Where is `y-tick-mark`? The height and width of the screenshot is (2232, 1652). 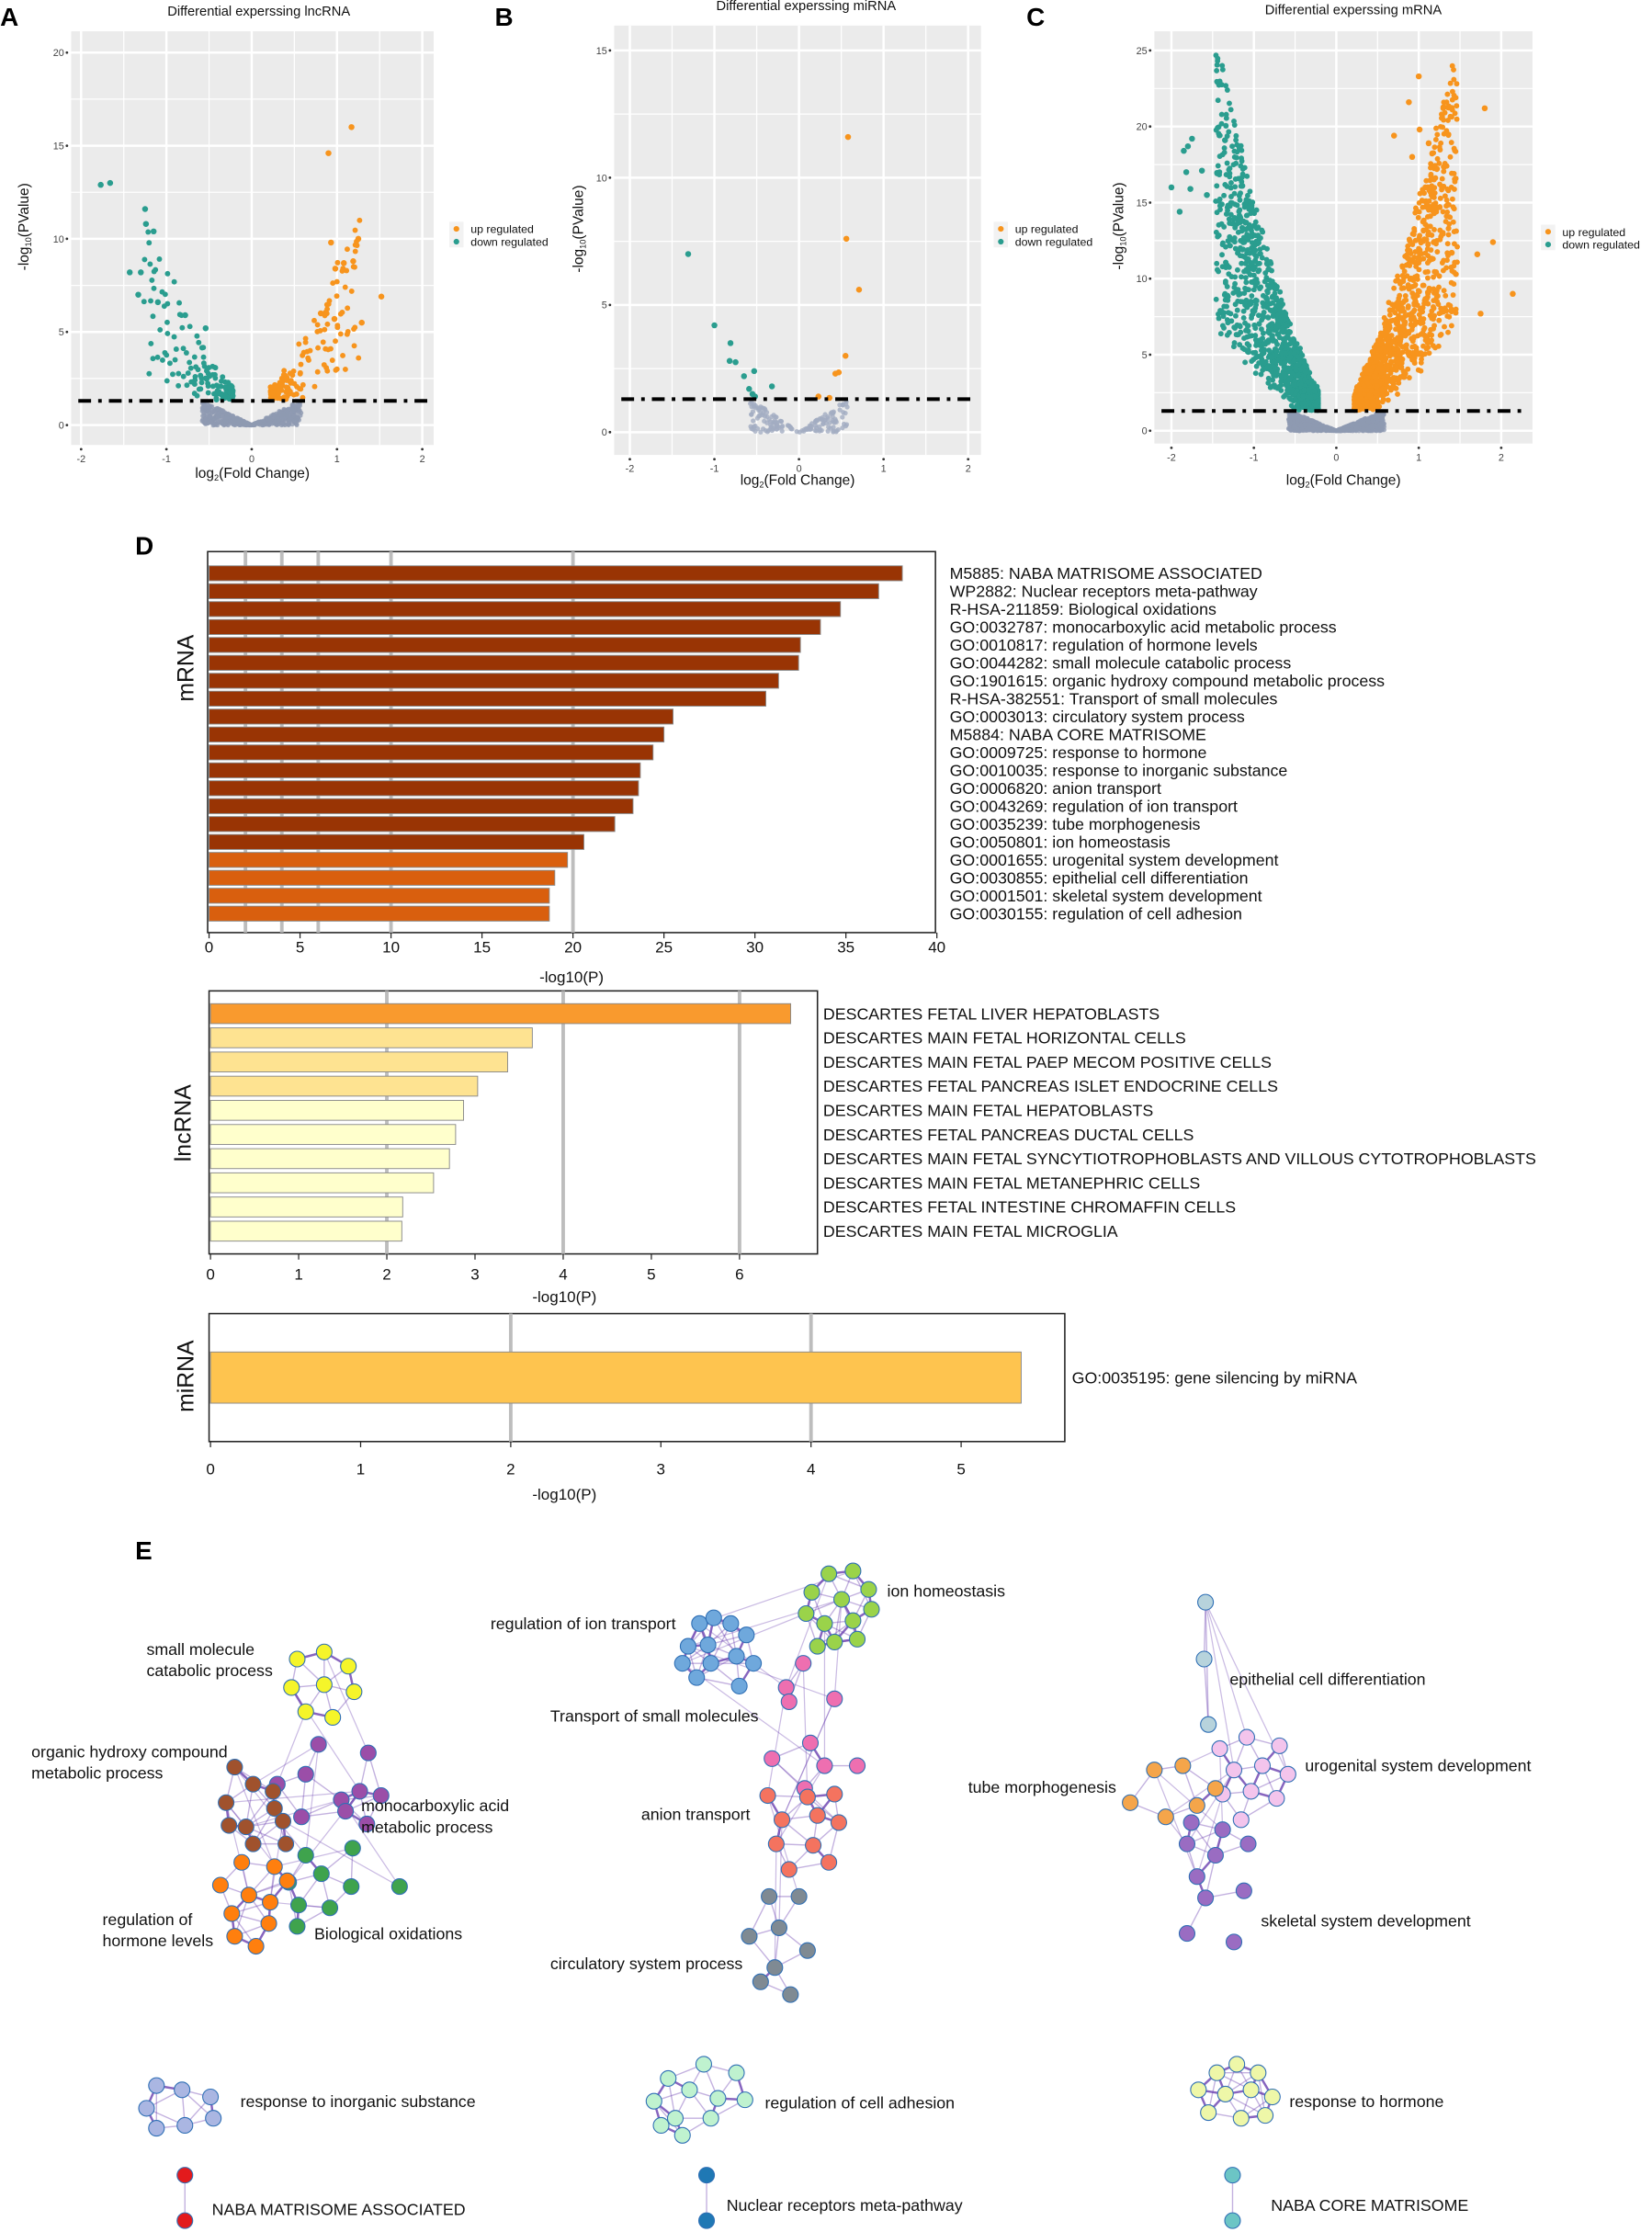
y-tick-mark is located at coordinates (1150, 202).